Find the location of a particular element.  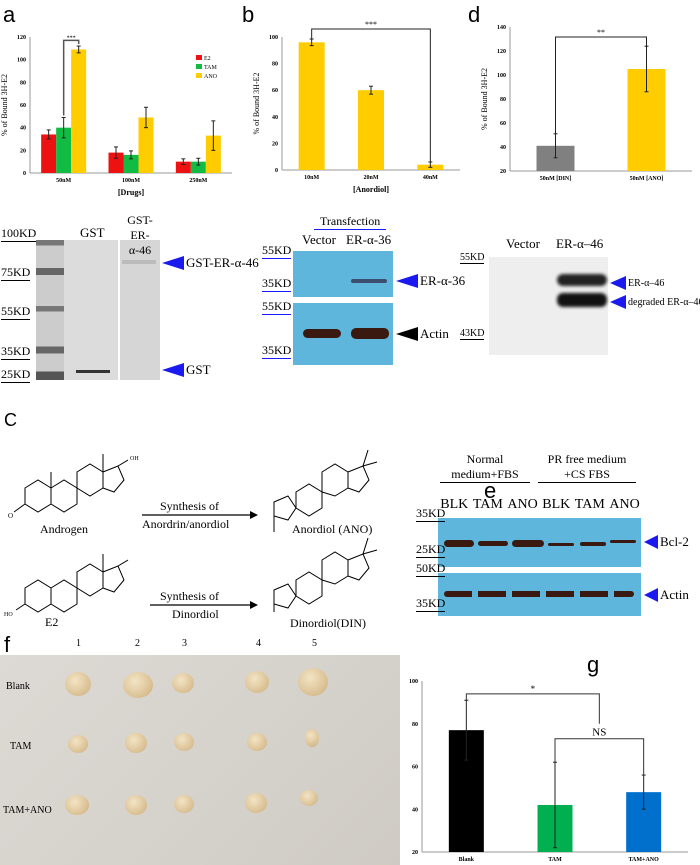

lane-label: ANO is located at coordinates (624, 504).